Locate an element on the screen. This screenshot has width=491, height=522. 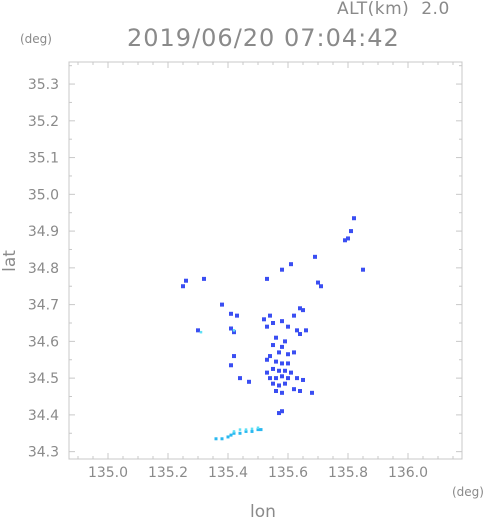
x-tick-label: 135.2 is located at coordinates (168, 473).